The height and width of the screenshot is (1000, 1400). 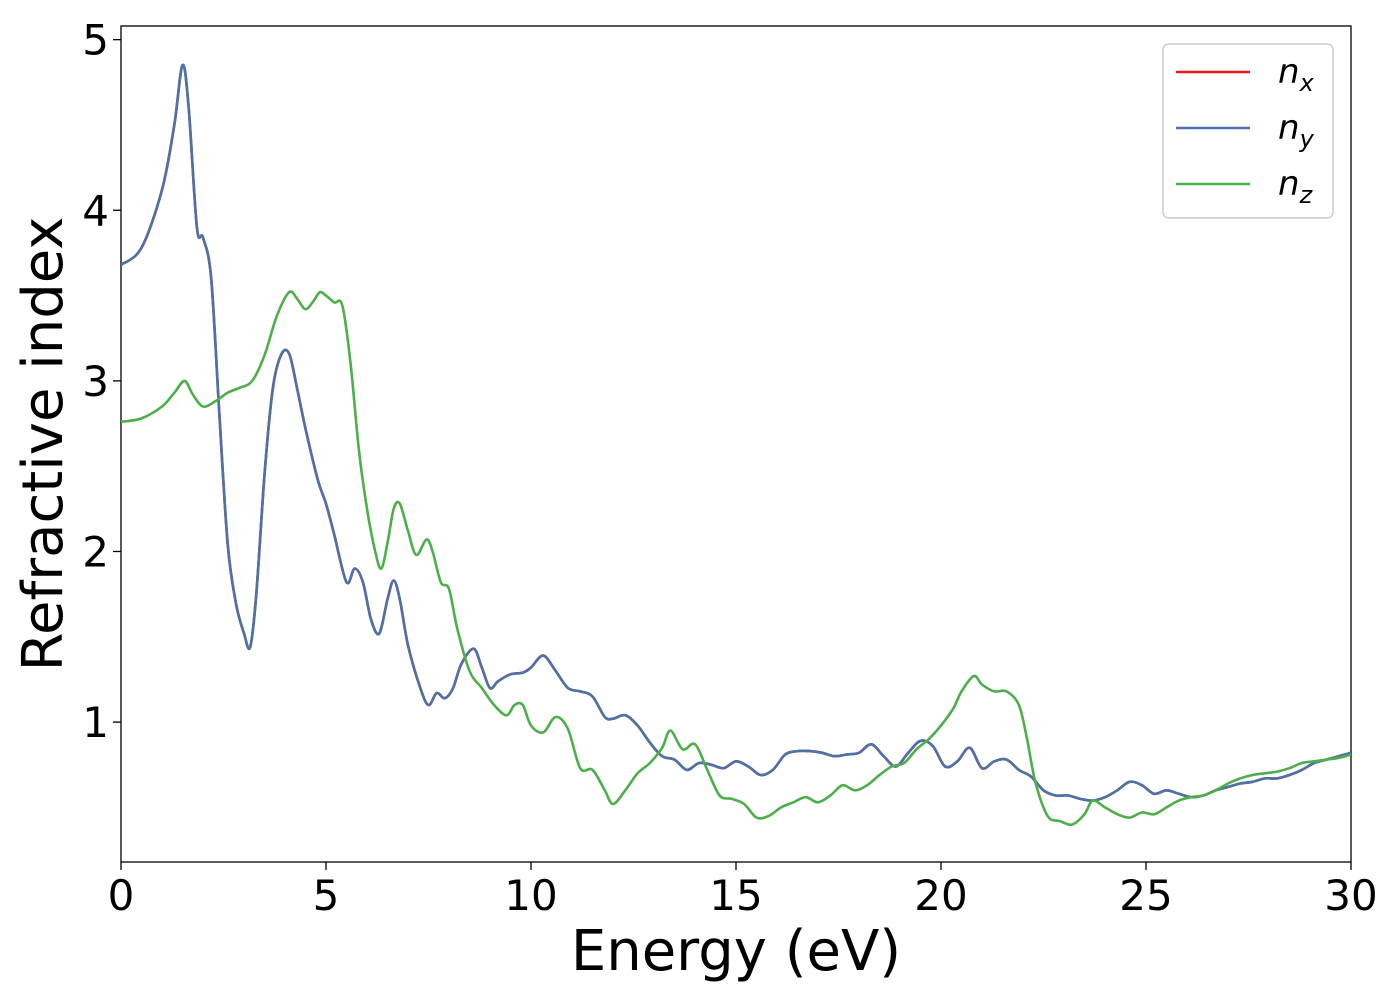 What do you see at coordinates (1296, 186) in the screenshot?
I see `legend-label-z: nz` at bounding box center [1296, 186].